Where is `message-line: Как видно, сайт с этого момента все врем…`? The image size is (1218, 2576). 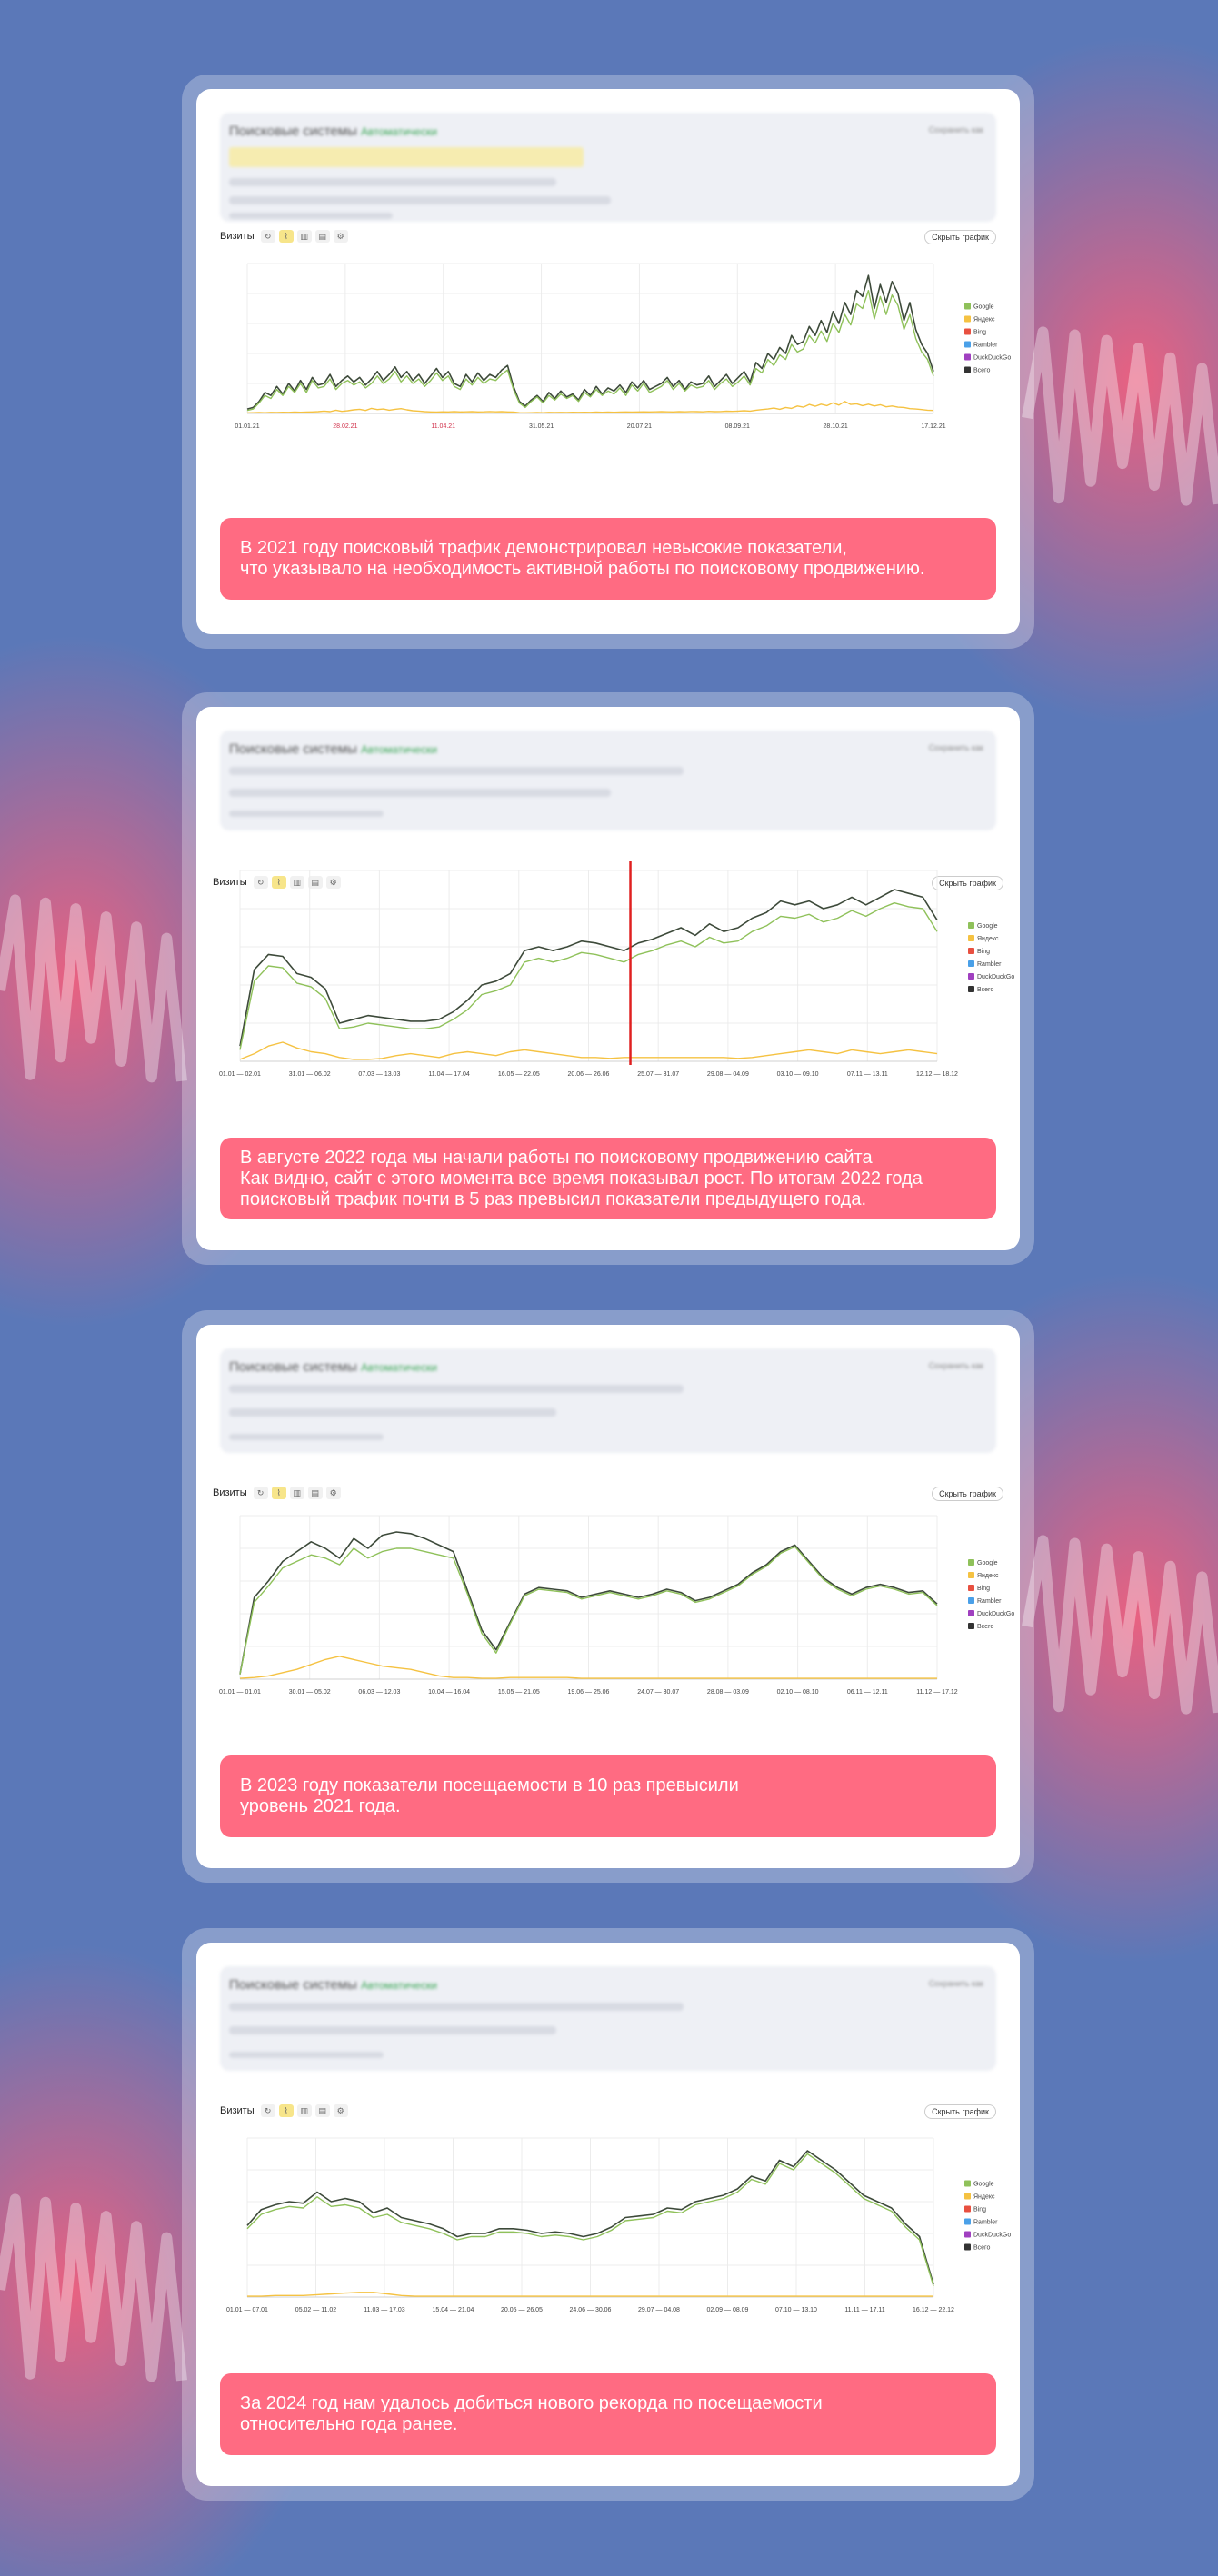
message-line: Как видно, сайт с этого момента все врем… is located at coordinates (581, 1178).